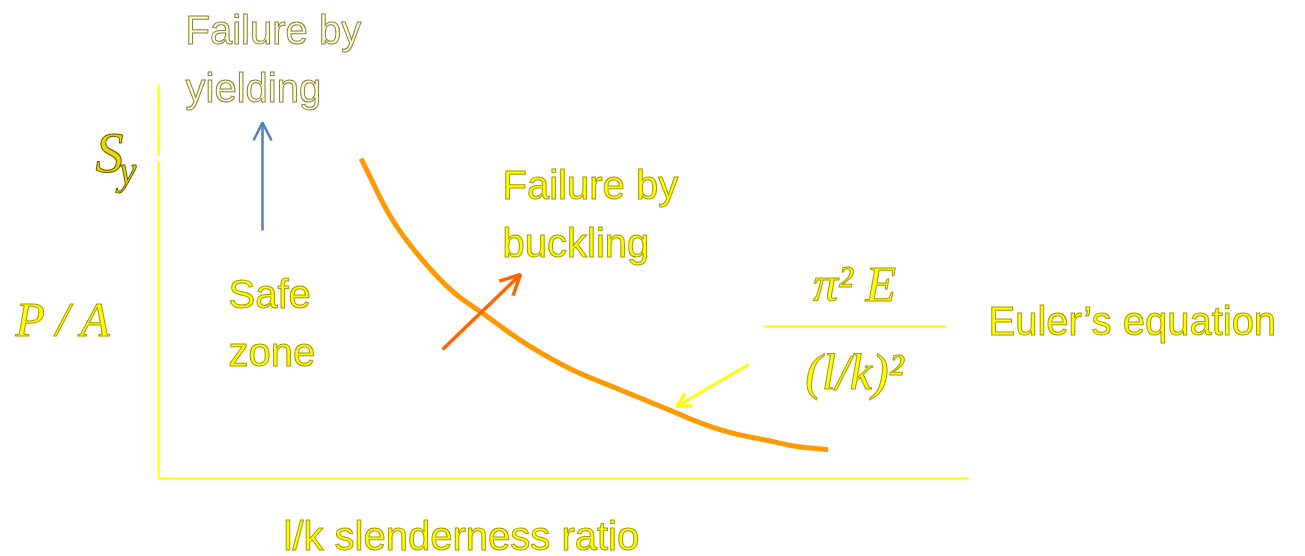  What do you see at coordinates (272, 323) in the screenshot?
I see `annotation: Safe zone` at bounding box center [272, 323].